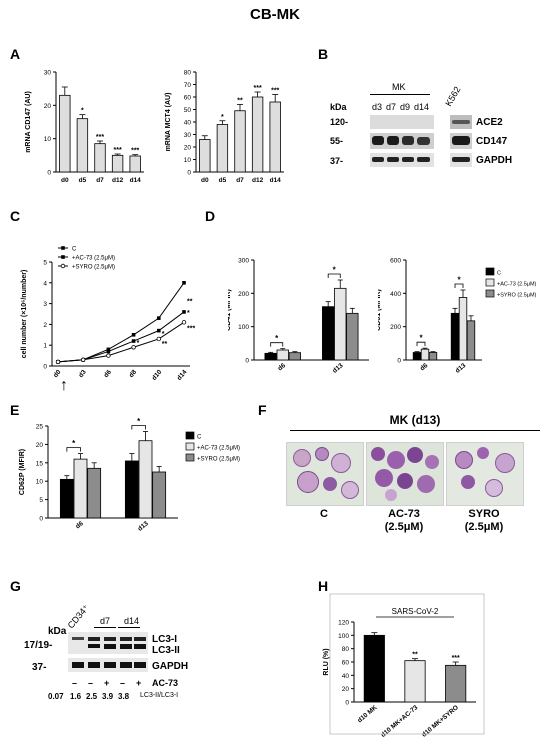 The image size is (550, 744). Describe the element at coordinates (56, 696) in the screenshot. I see `g-ratio-1: 0.07` at that location.